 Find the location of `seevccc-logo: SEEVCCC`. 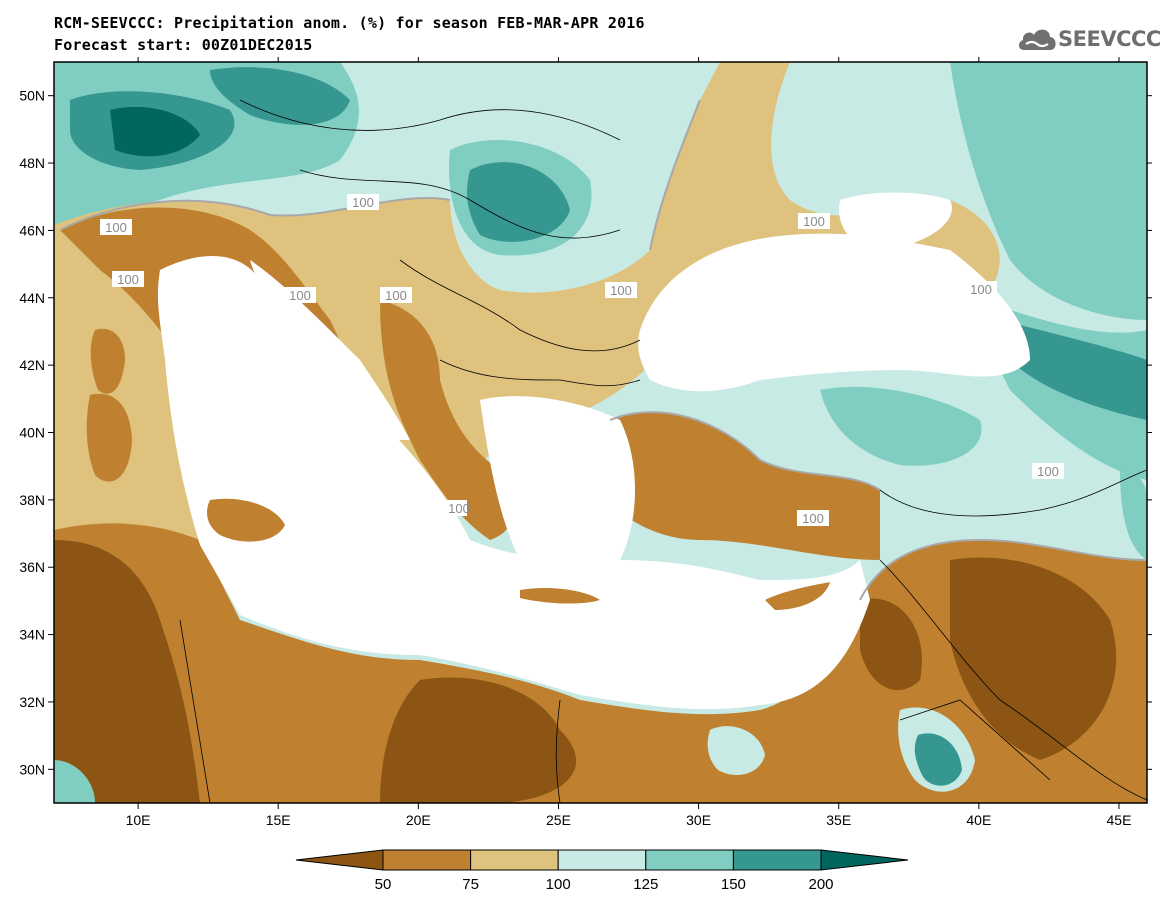

seevccc-logo: SEEVCCC is located at coordinates (1088, 39).